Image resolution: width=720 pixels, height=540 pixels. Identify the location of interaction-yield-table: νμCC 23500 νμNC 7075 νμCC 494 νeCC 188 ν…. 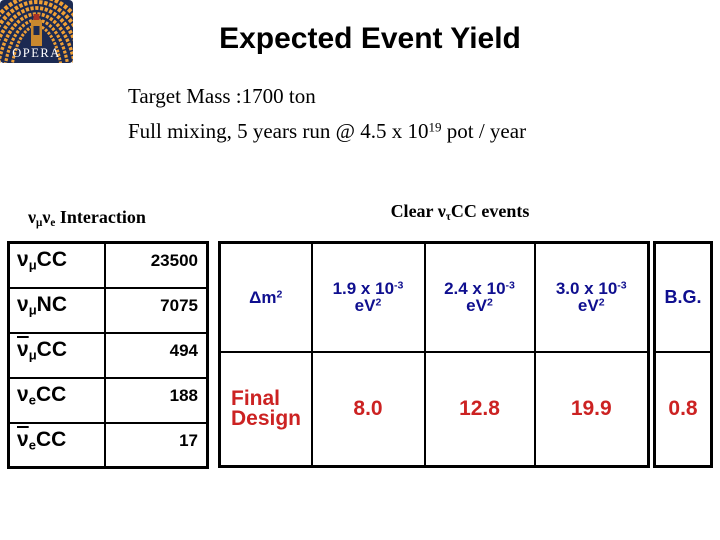
(108, 355).